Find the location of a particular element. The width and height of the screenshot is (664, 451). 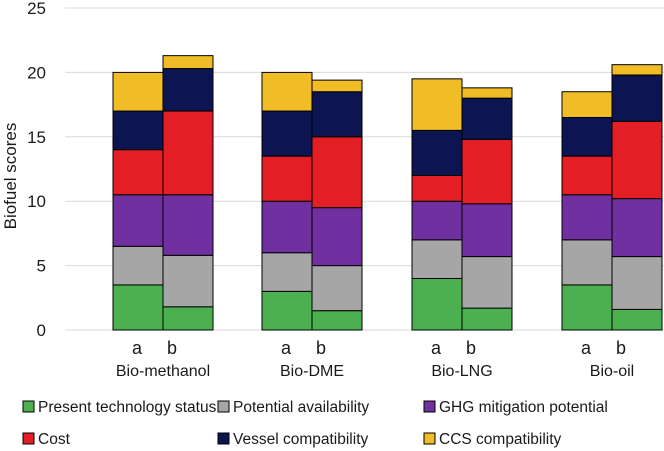

bar-segment-bio-oil-b-potential-availability is located at coordinates (637, 283).